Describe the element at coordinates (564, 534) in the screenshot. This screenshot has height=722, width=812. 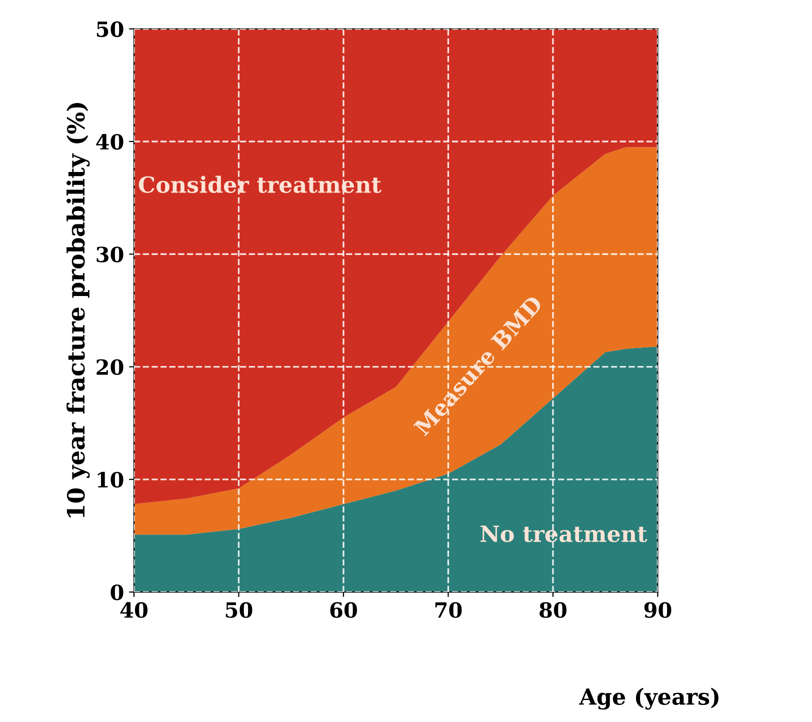
I see `annotation: No treatment` at that location.